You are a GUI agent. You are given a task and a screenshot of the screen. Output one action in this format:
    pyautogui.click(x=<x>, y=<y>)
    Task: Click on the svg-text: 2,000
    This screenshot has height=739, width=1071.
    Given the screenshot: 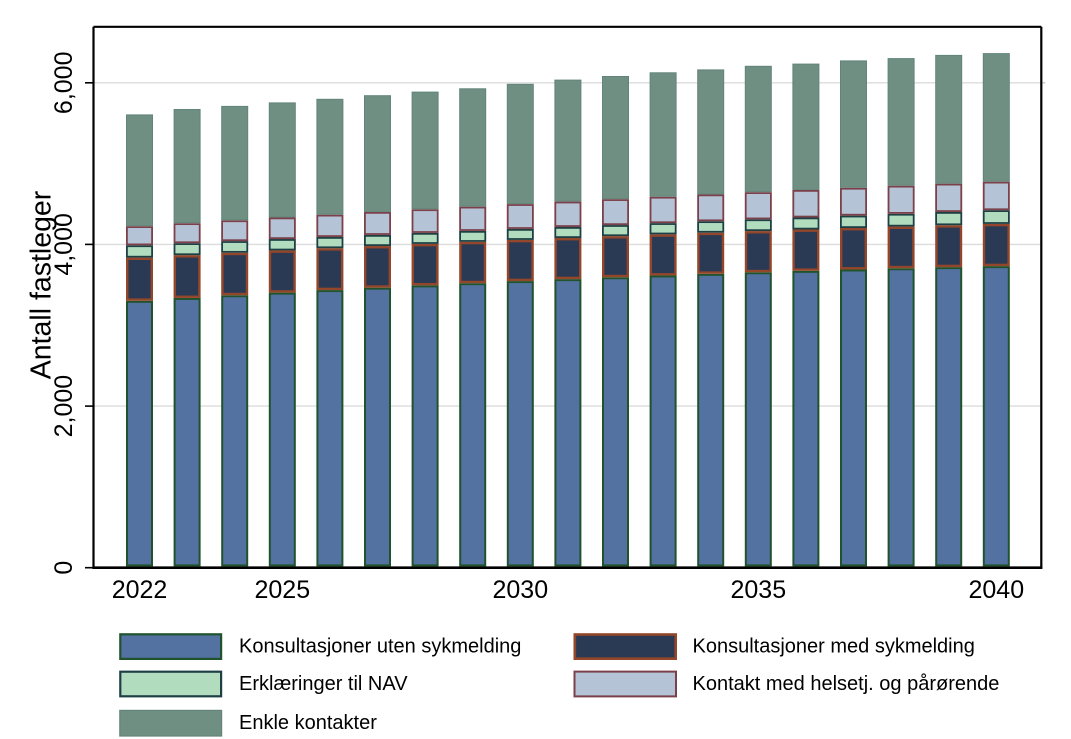 What is the action you would take?
    pyautogui.click(x=64, y=406)
    